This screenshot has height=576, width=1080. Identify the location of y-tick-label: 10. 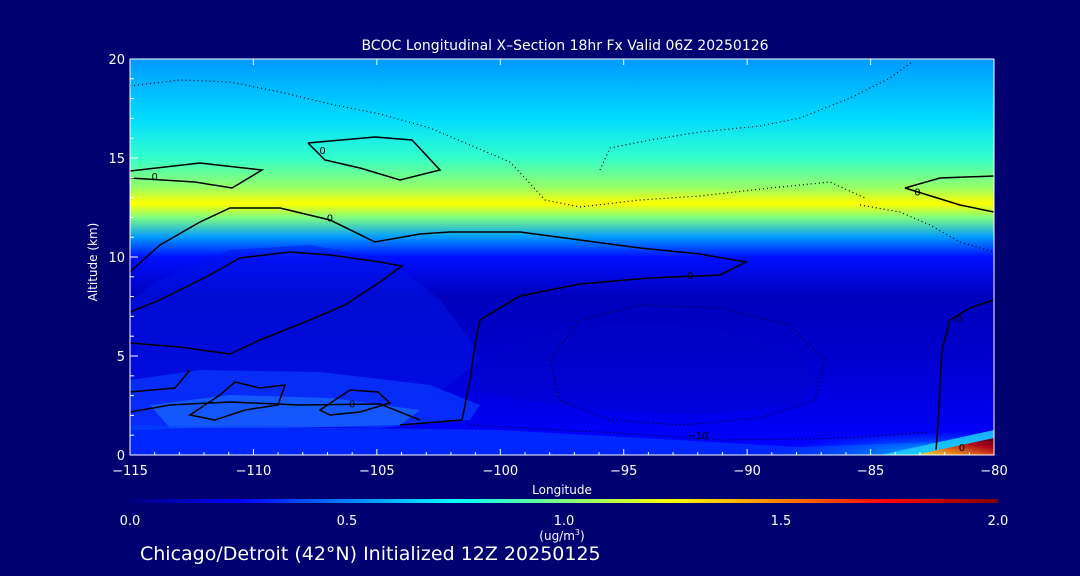
(116, 258).